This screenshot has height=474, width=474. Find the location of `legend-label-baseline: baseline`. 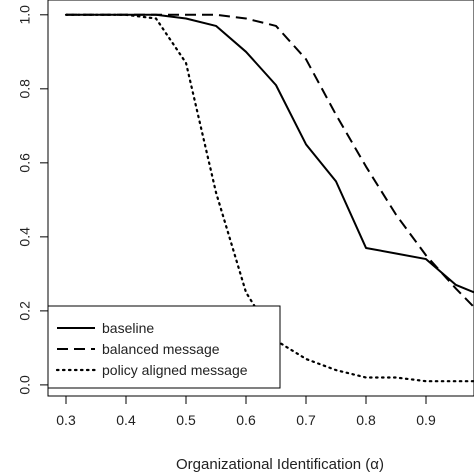

legend-label-baseline: baseline is located at coordinates (128, 328).